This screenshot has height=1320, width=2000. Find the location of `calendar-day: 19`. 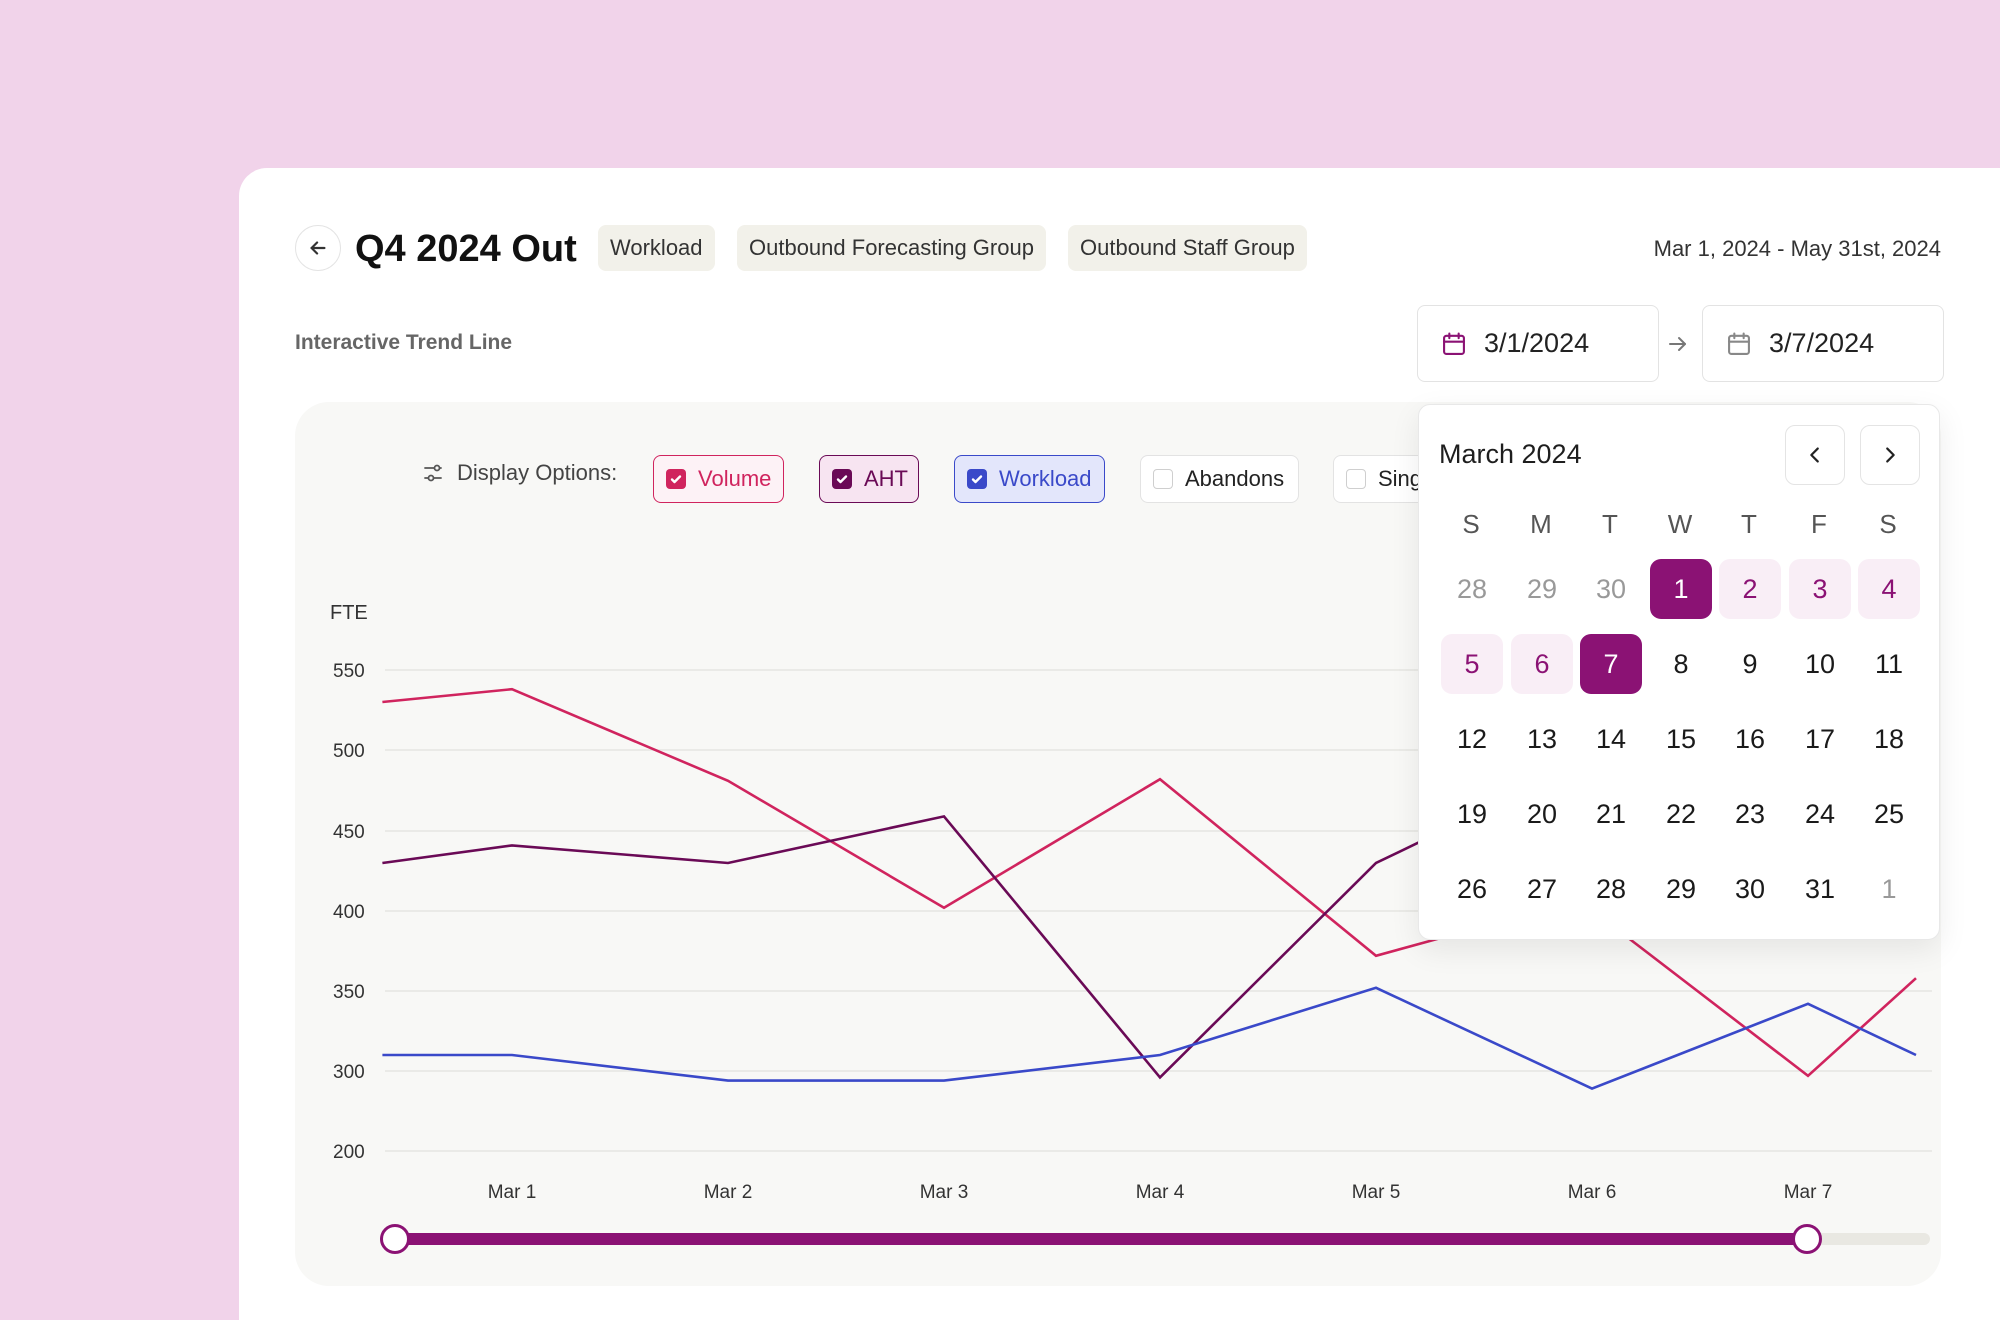

calendar-day: 19 is located at coordinates (1472, 813).